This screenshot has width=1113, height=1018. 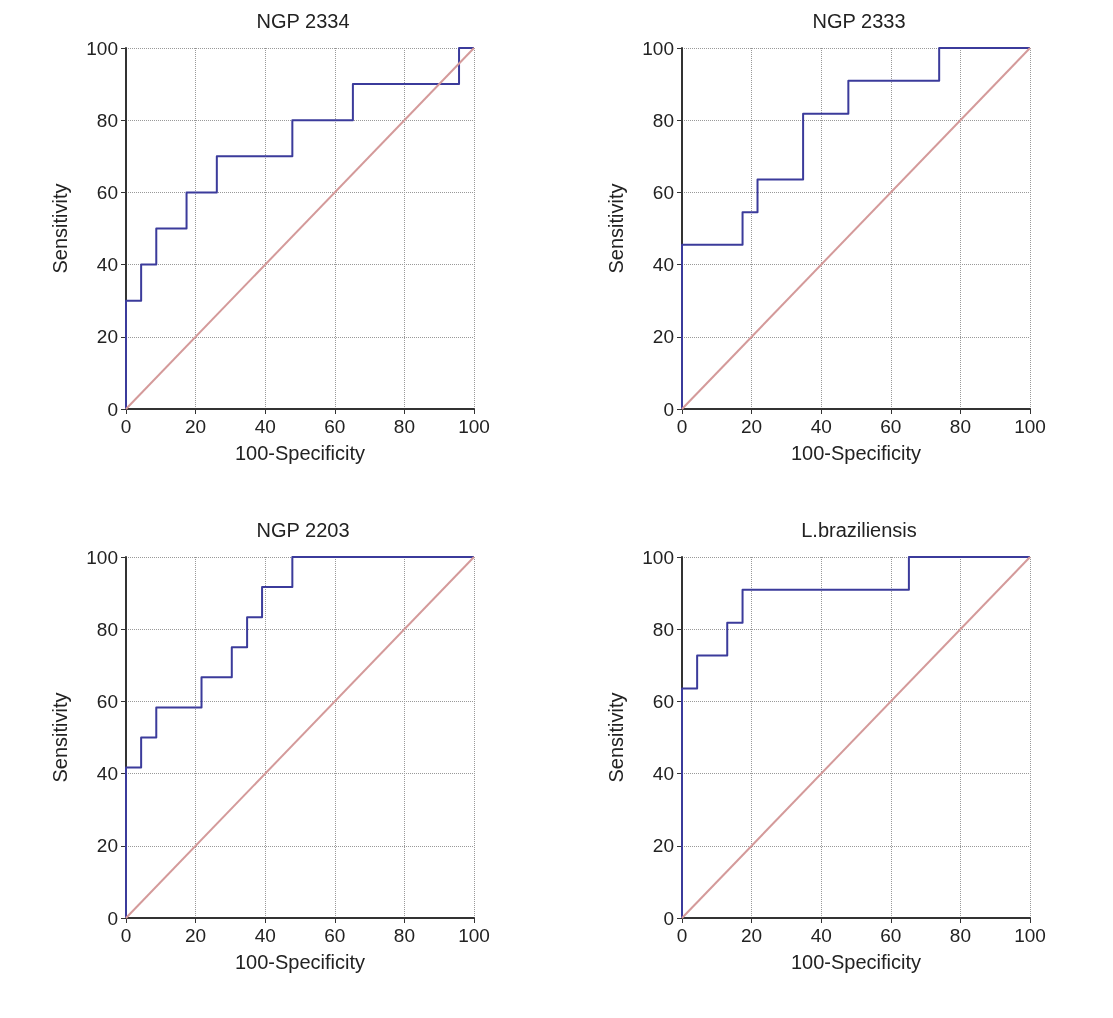 I want to click on chart-title: L.braziliensis, so click(x=859, y=530).